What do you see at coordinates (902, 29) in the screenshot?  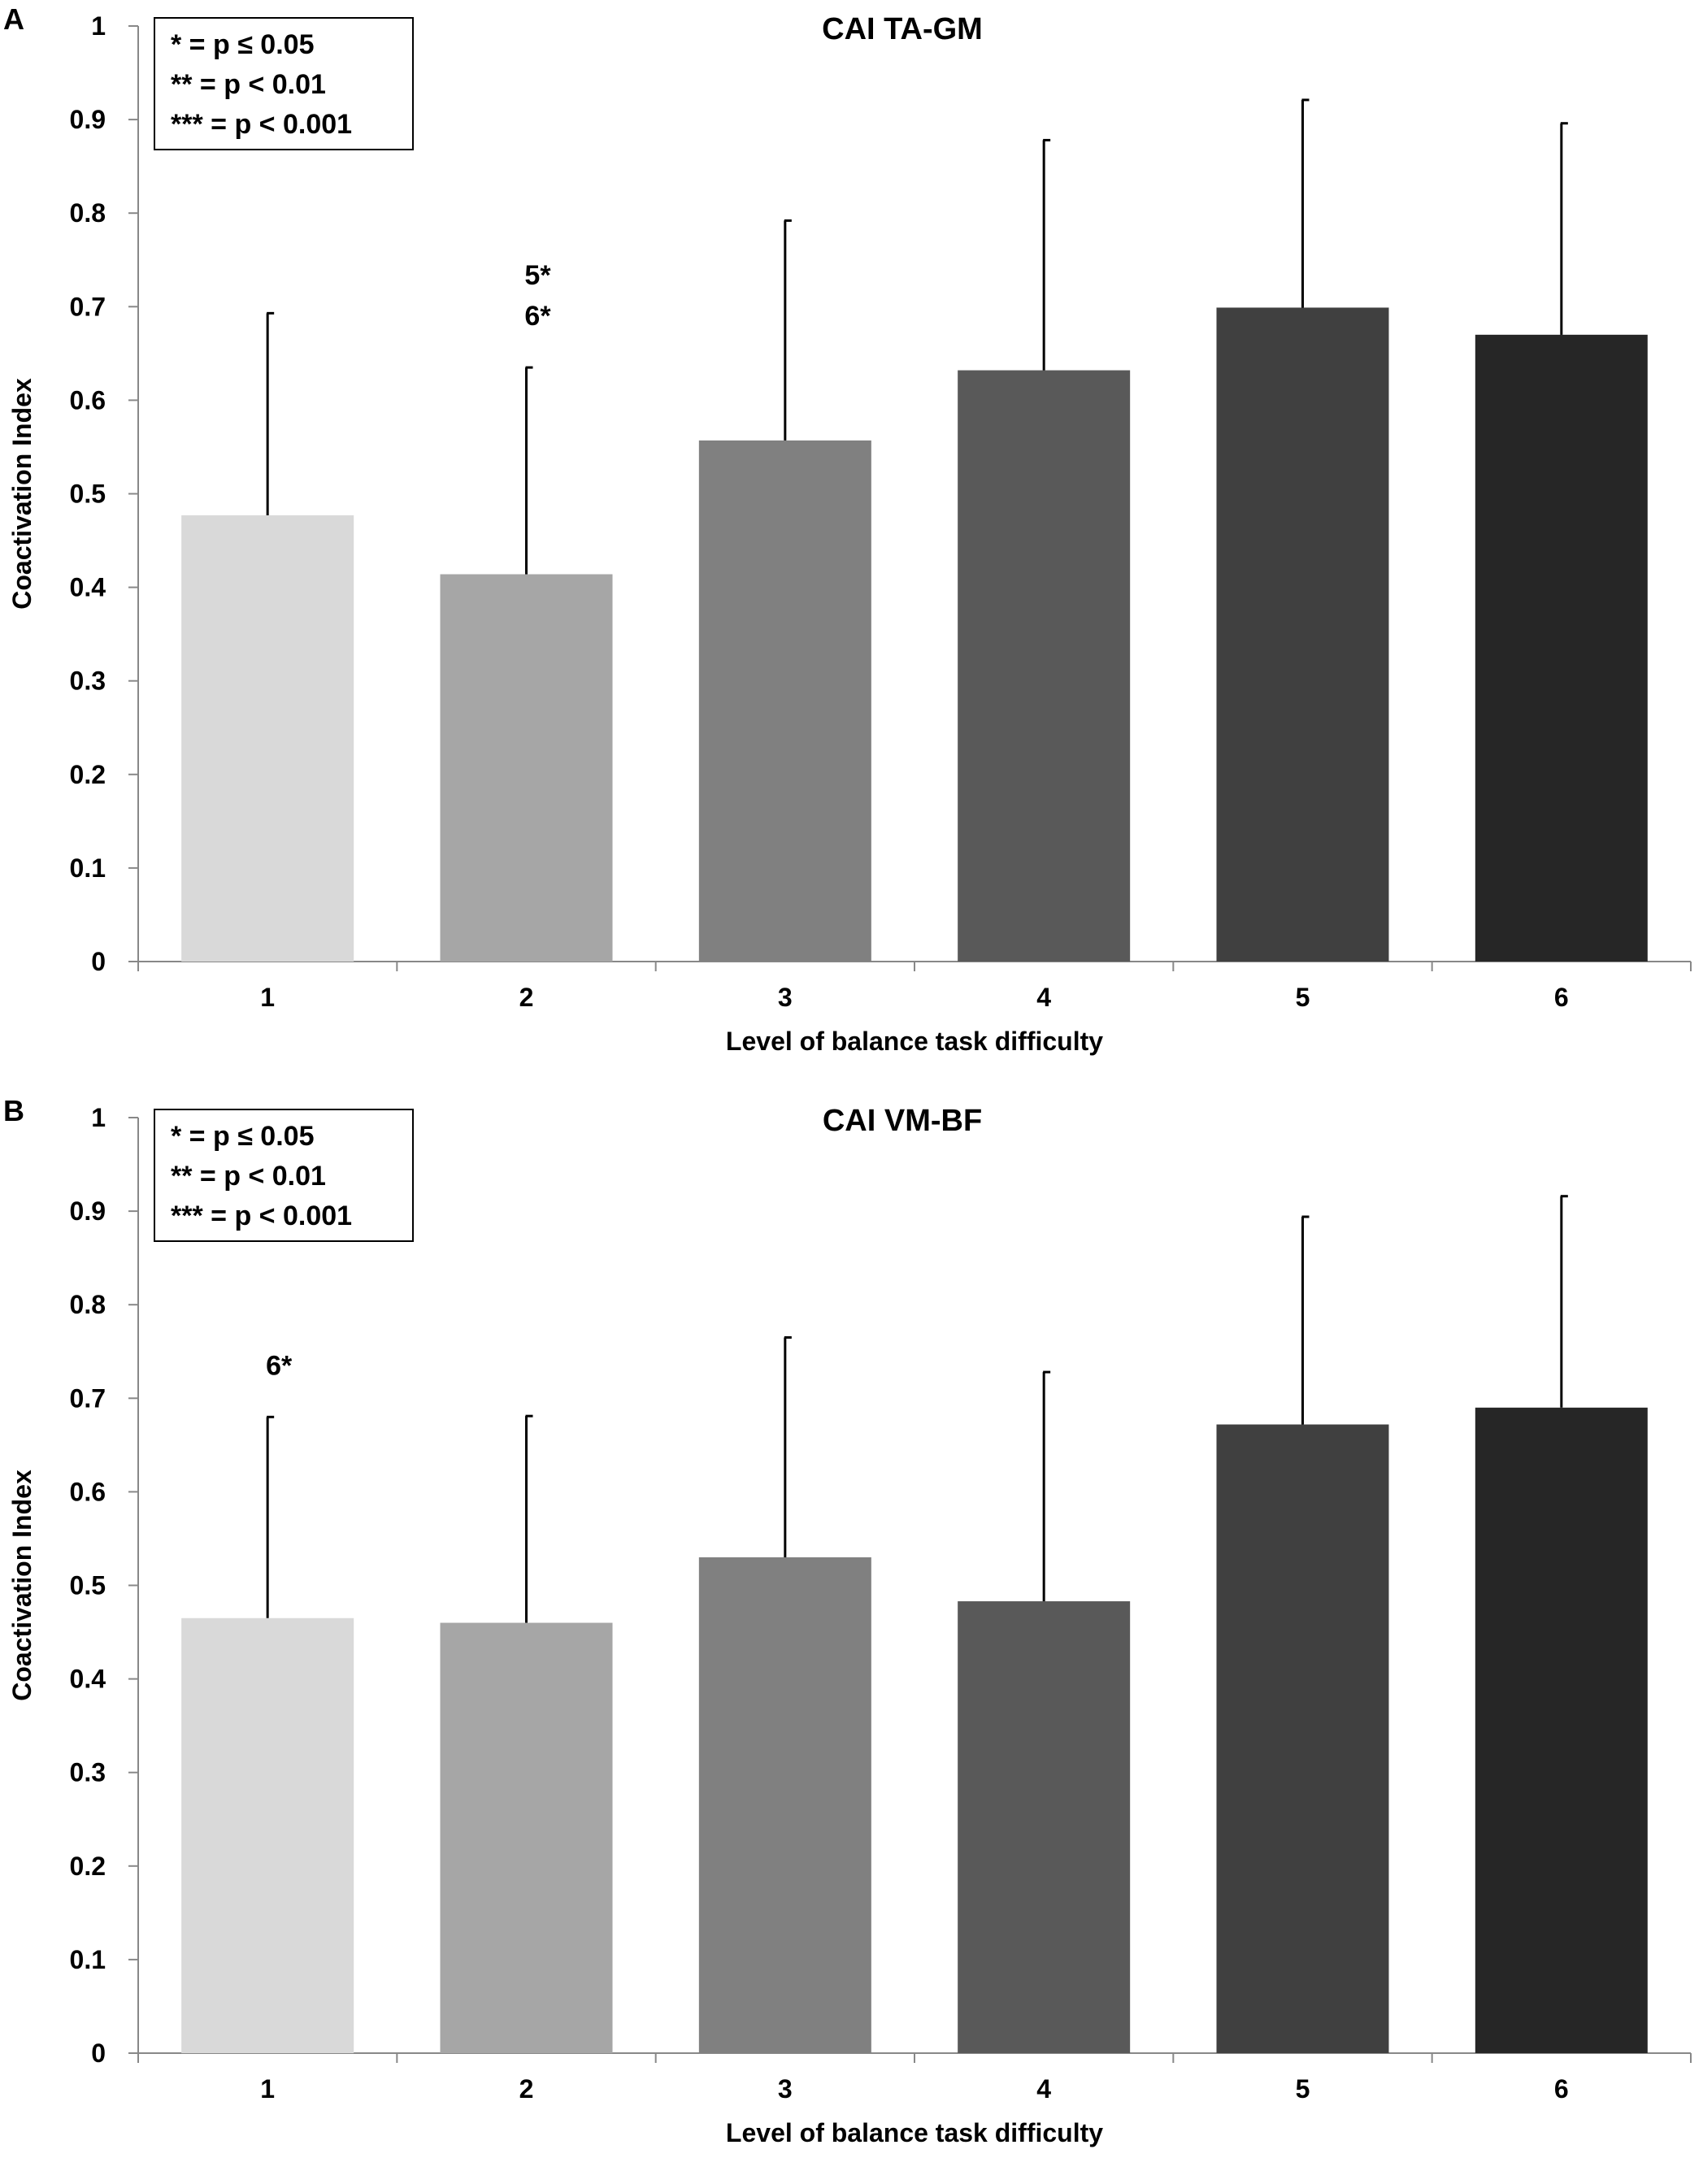 I see `chart-title: CAI TA-GM` at bounding box center [902, 29].